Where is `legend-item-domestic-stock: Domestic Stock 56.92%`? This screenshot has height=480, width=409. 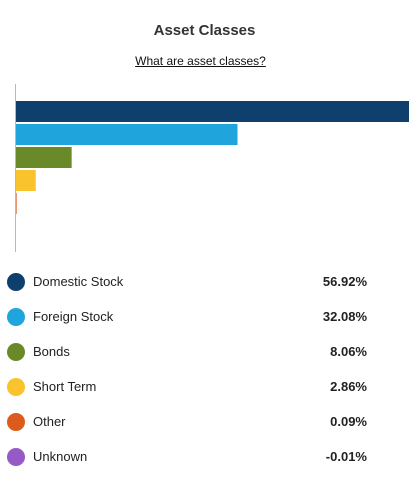
legend-item-domestic-stock: Domestic Stock 56.92% is located at coordinates (204, 281).